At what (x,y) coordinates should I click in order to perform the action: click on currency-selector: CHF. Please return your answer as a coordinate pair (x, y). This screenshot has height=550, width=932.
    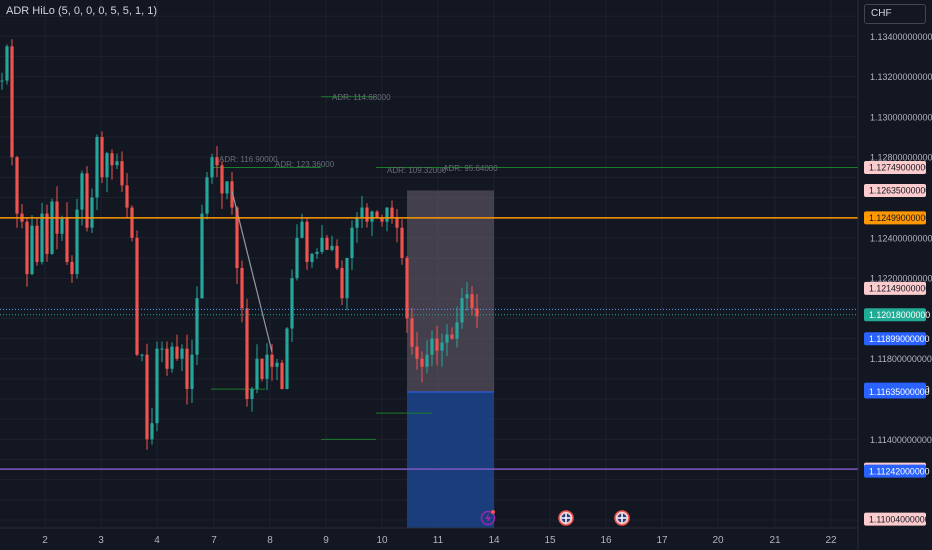
    Looking at the image, I should click on (895, 14).